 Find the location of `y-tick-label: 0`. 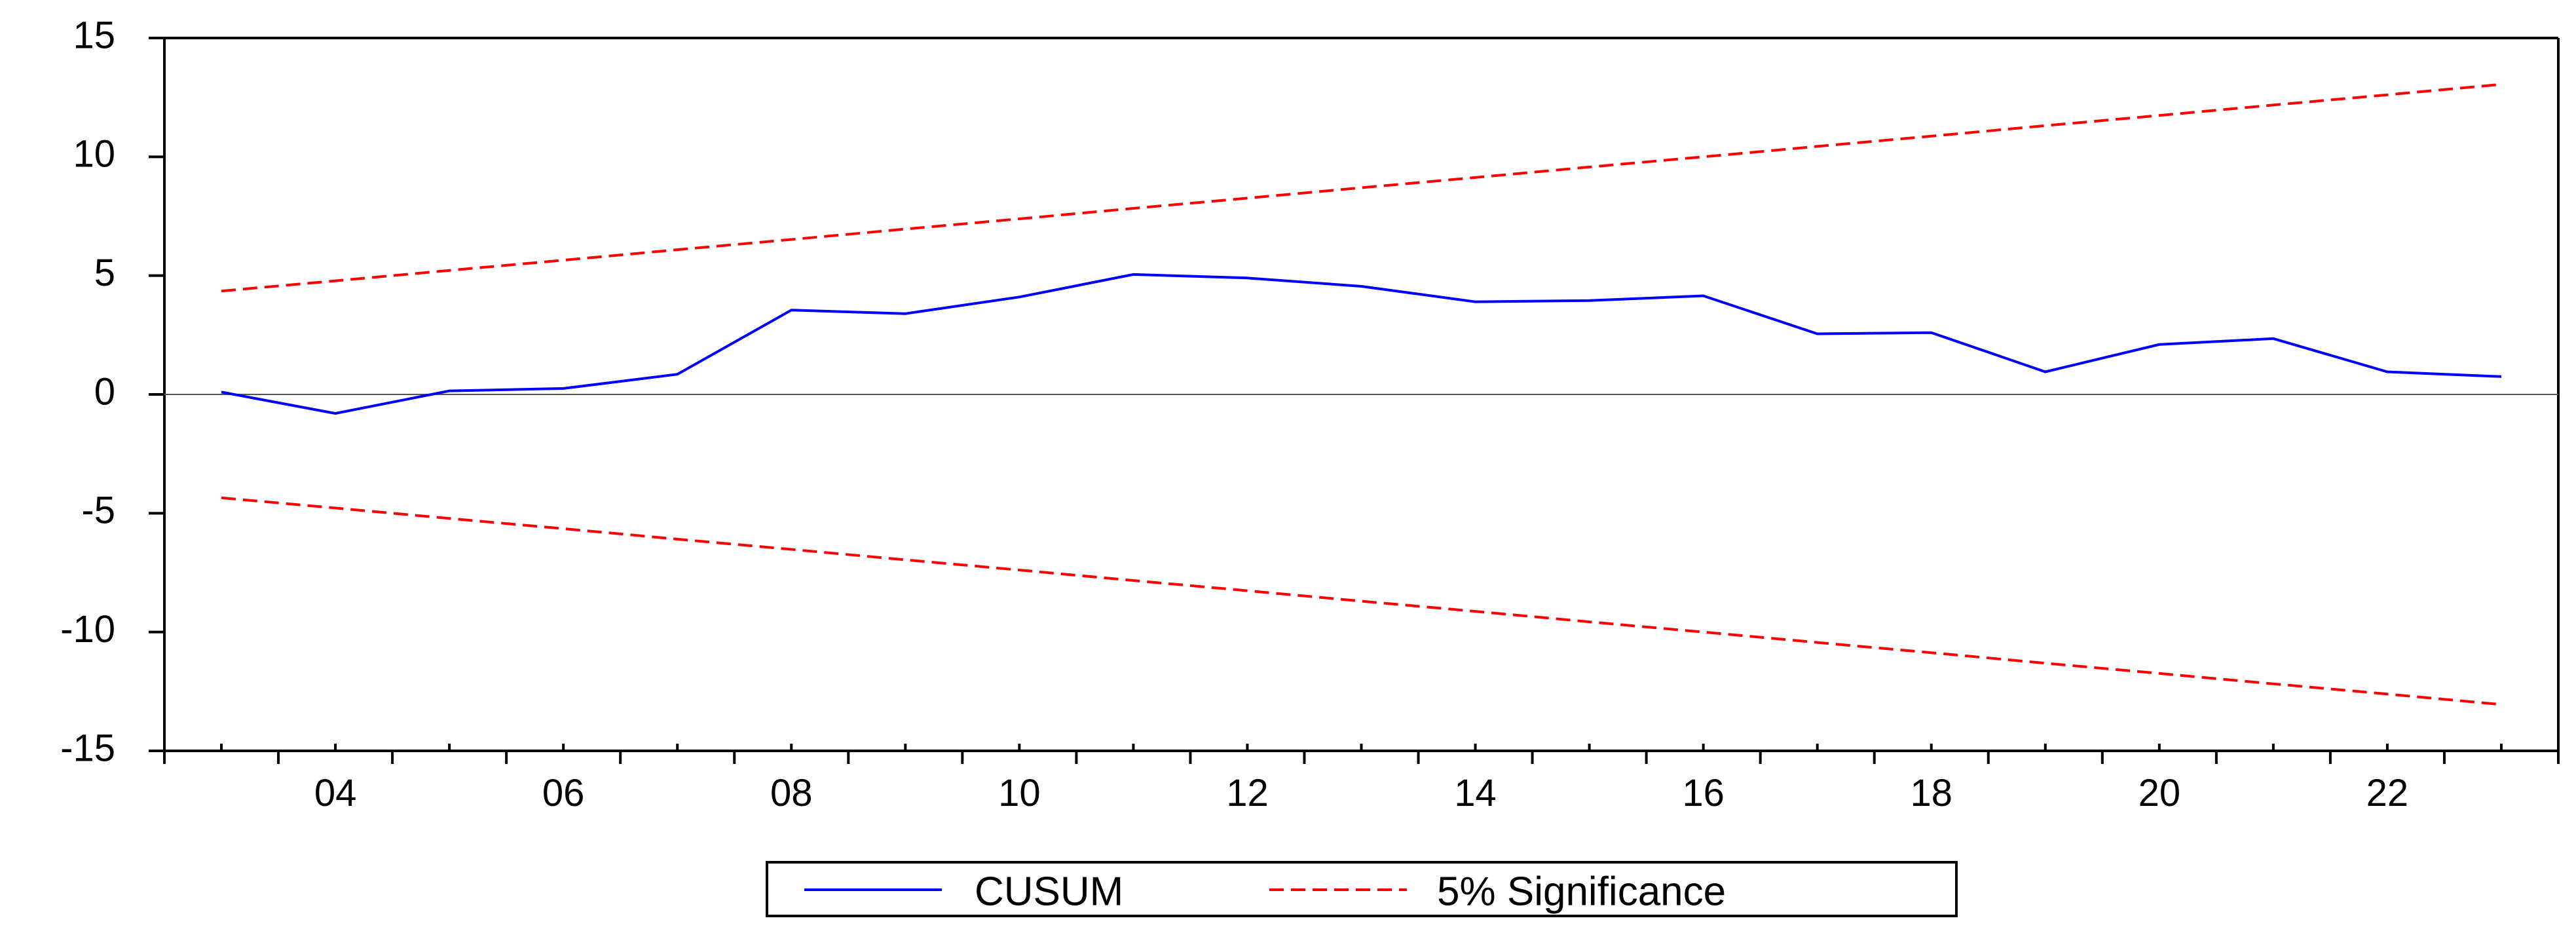

y-tick-label: 0 is located at coordinates (104, 391).